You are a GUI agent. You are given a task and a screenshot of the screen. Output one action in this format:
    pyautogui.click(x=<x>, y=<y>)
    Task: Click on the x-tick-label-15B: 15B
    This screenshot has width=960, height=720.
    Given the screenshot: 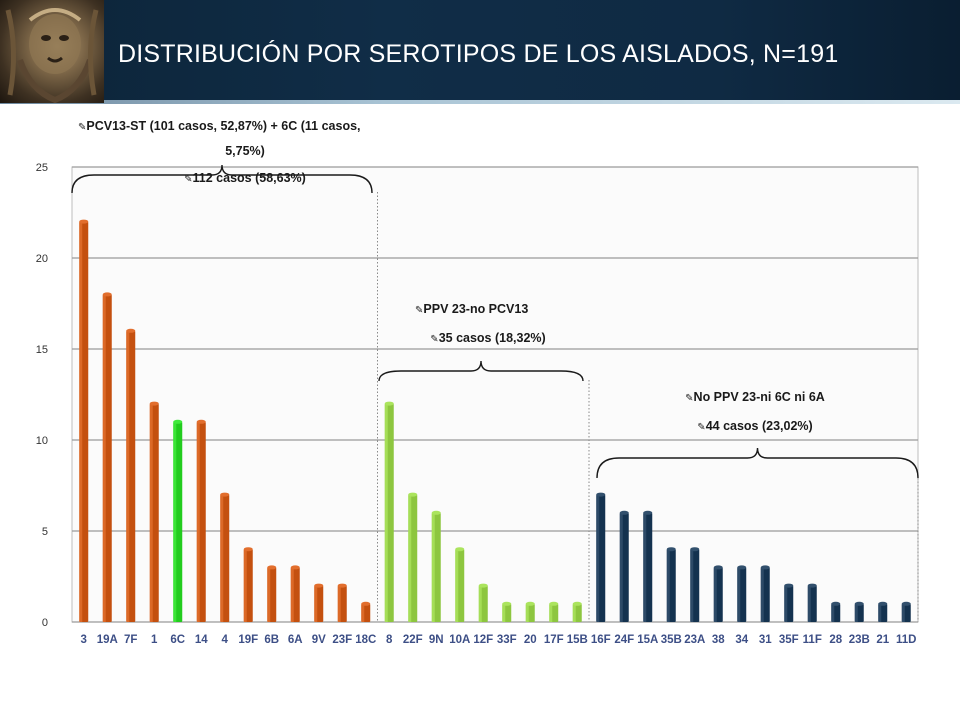 What is the action you would take?
    pyautogui.click(x=577, y=640)
    